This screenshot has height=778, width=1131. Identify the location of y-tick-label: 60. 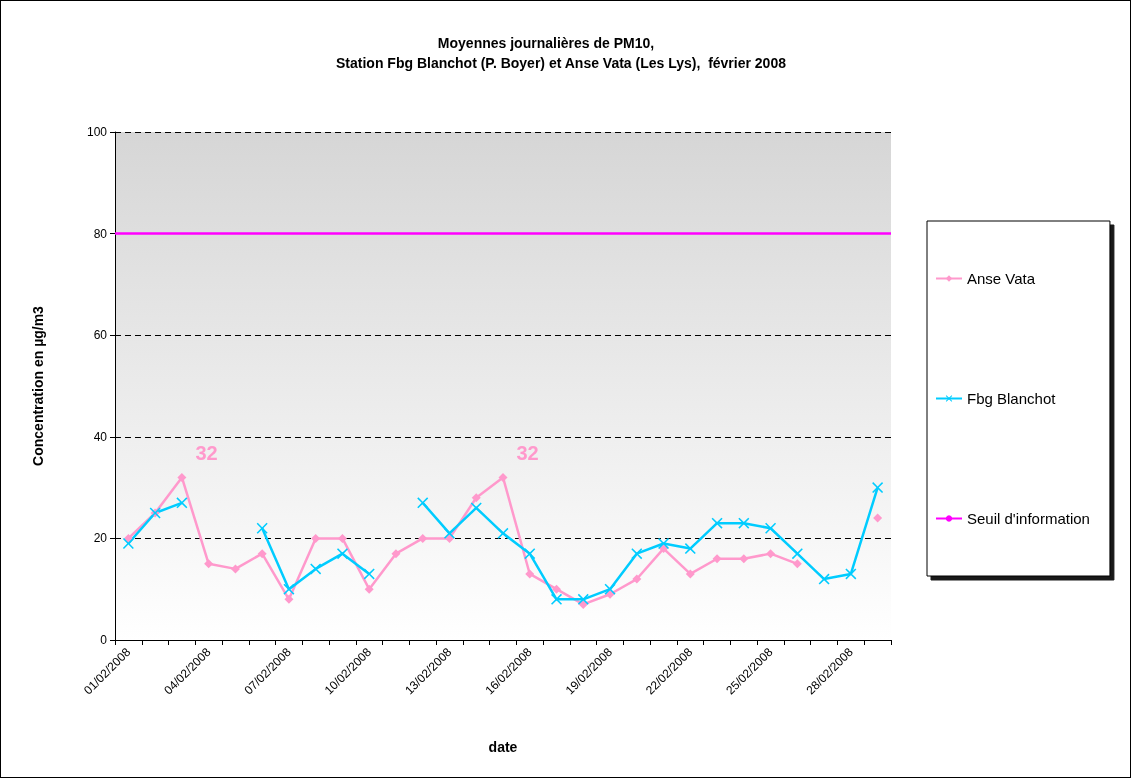
(100, 335).